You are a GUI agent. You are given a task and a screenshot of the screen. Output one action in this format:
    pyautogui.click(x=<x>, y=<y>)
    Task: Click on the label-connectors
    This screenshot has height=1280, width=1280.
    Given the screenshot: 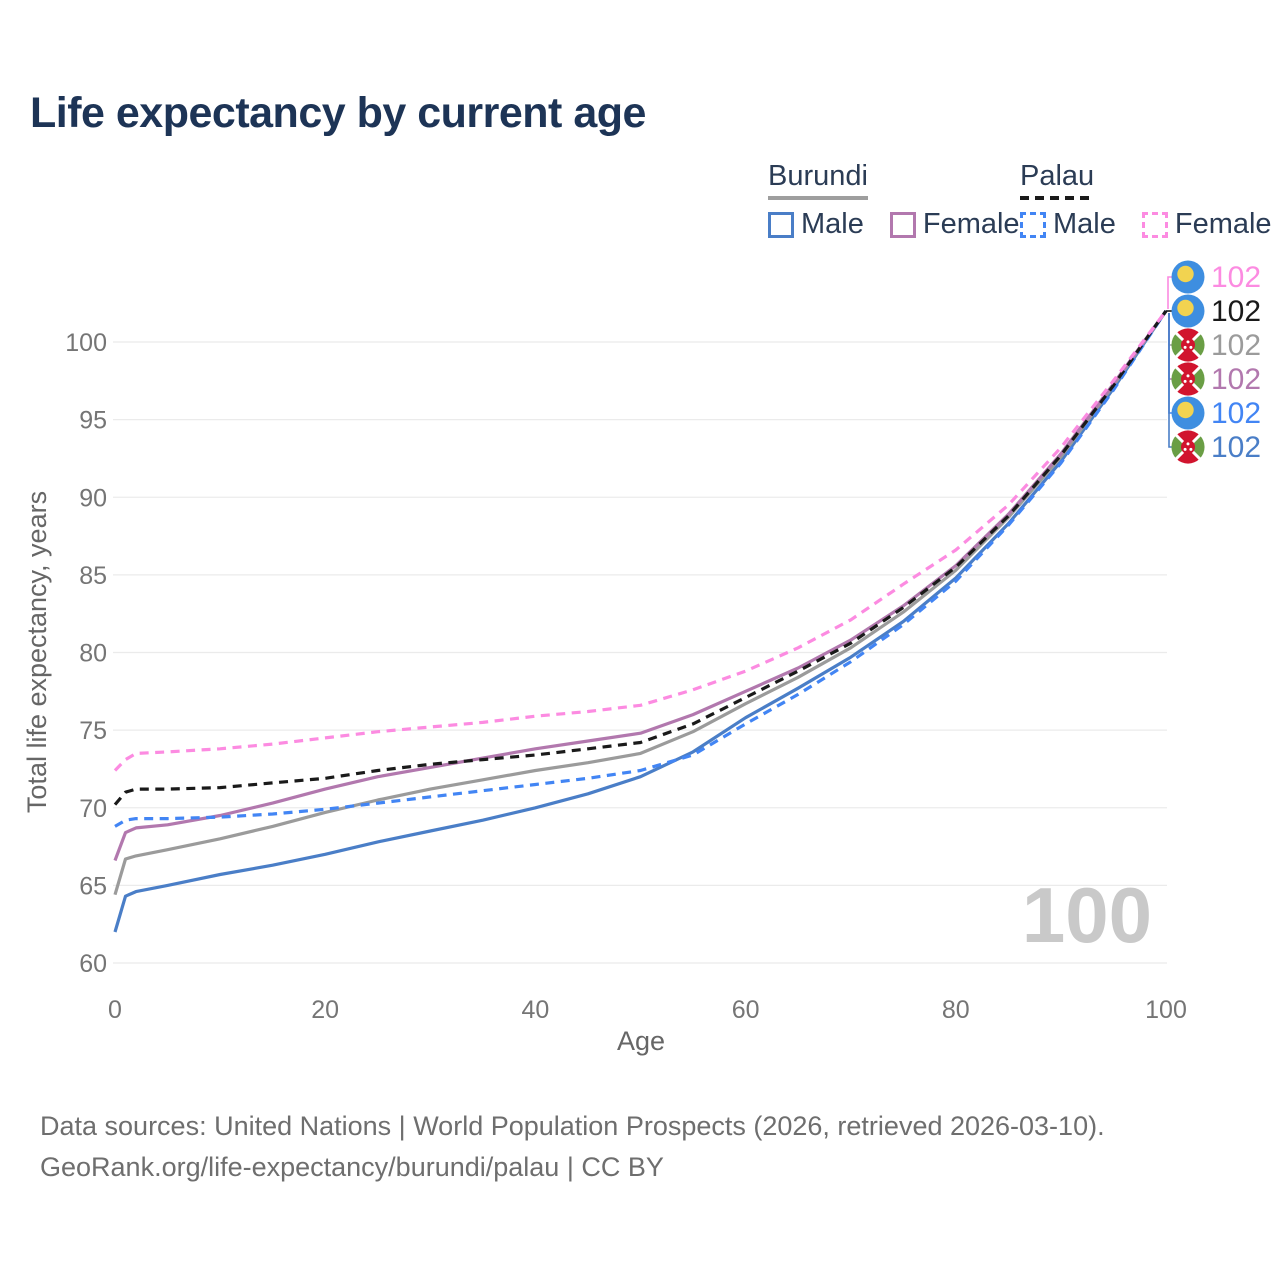 What is the action you would take?
    pyautogui.click(x=1169, y=362)
    